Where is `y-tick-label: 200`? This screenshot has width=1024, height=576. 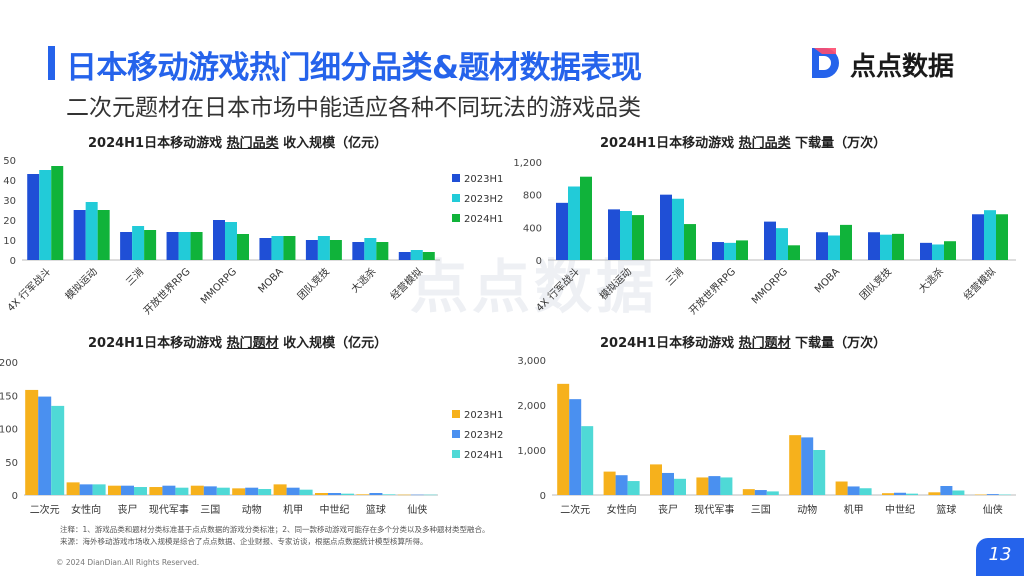
y-tick-label: 200 is located at coordinates (9, 363).